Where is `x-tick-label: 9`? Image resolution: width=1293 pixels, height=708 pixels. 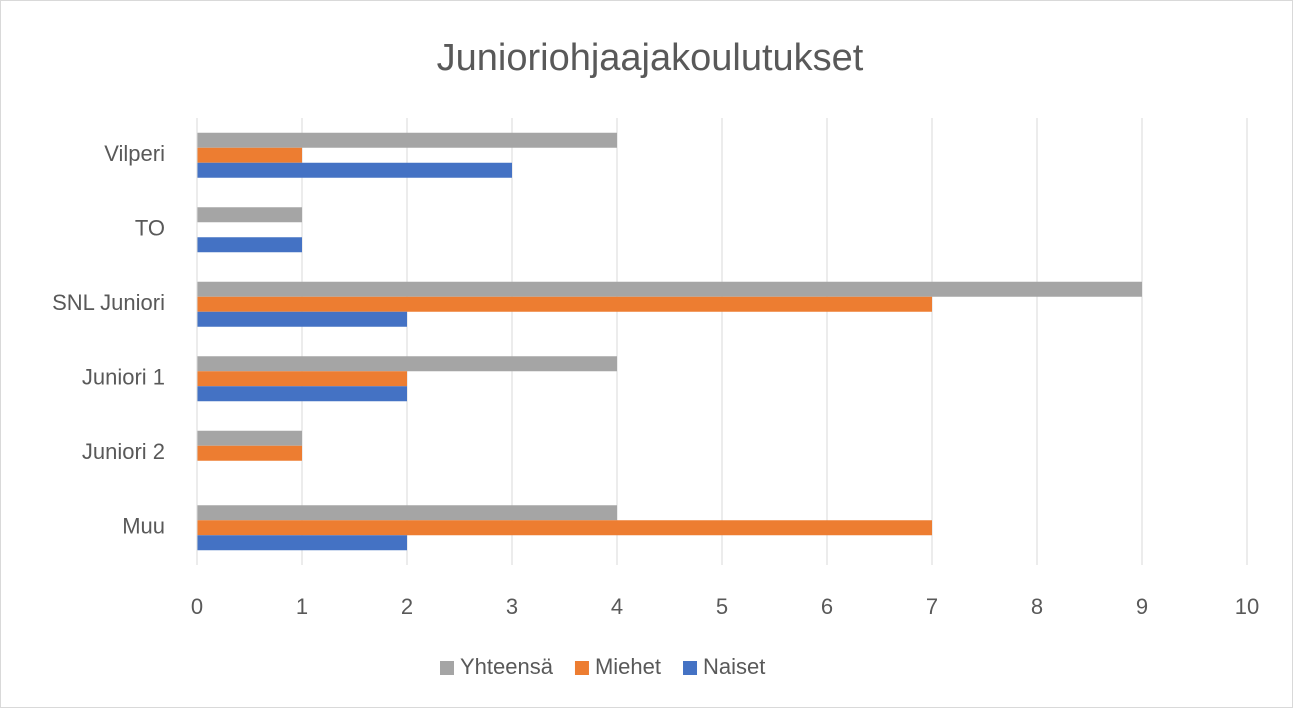 x-tick-label: 9 is located at coordinates (1142, 606).